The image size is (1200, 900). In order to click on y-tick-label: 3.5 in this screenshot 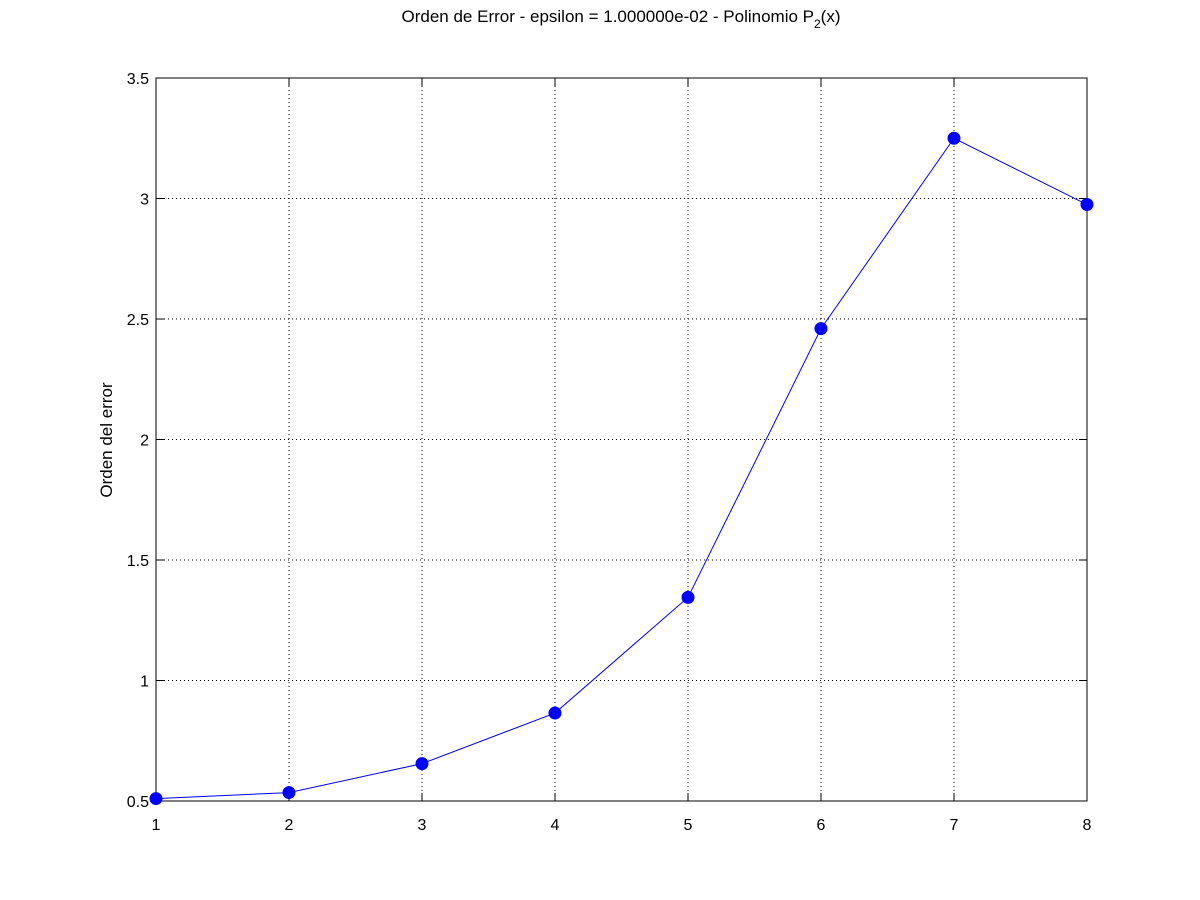, I will do `click(138, 79)`.